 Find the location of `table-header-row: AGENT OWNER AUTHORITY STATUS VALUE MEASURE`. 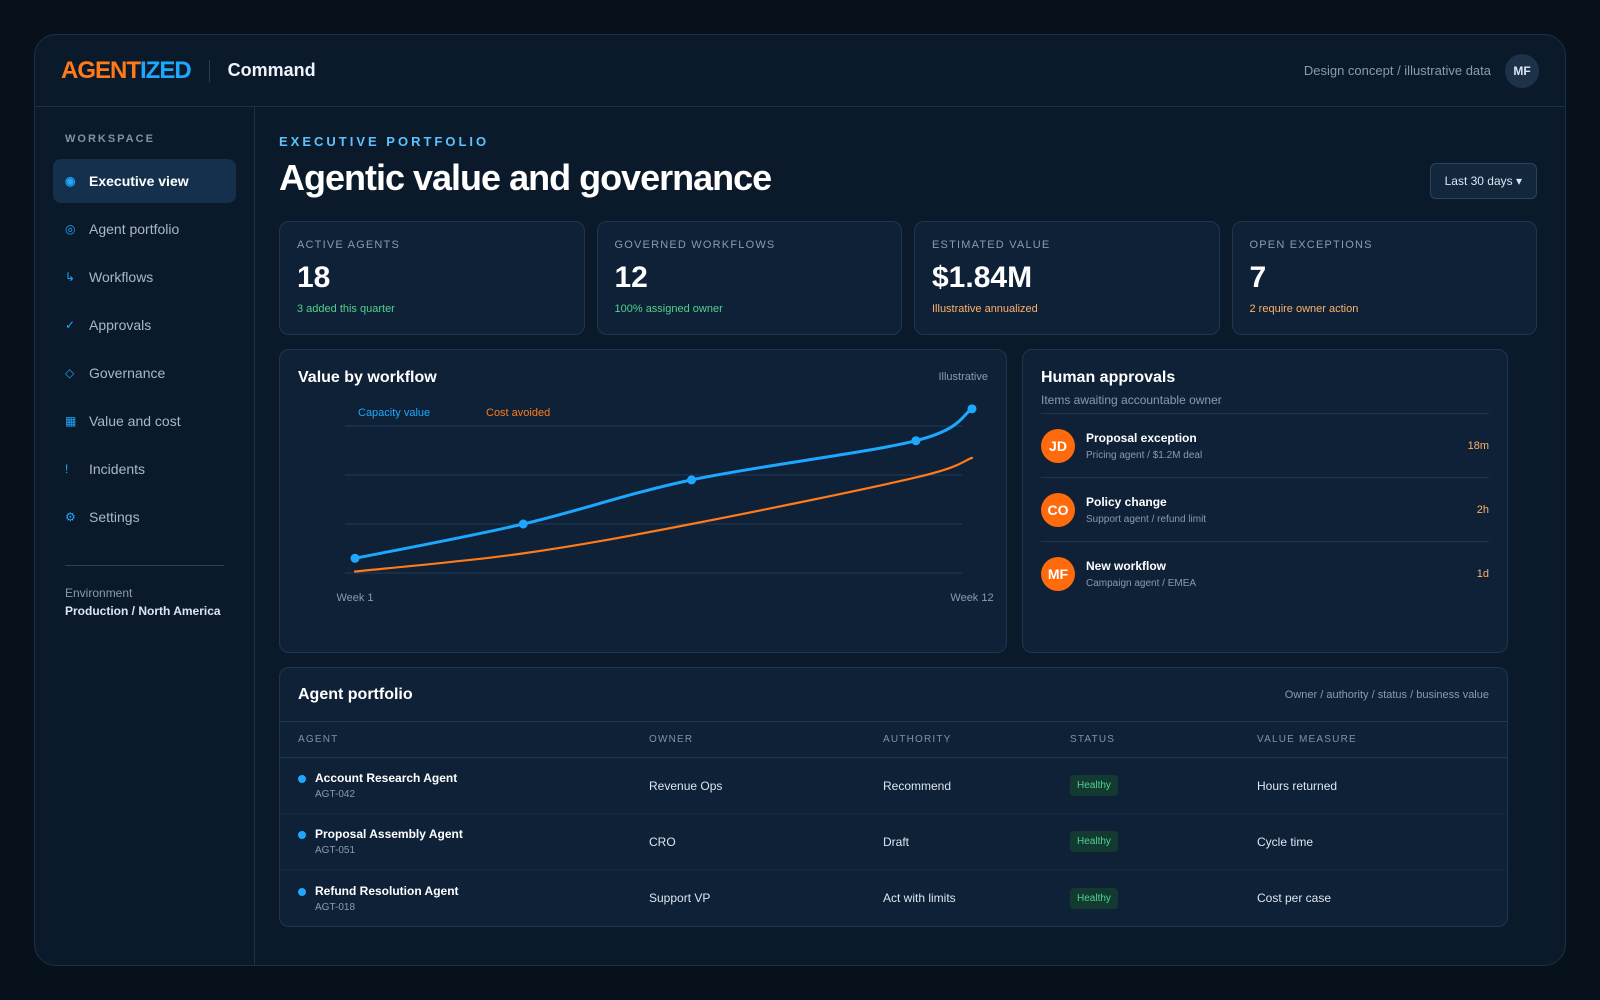

table-header-row: AGENT OWNER AUTHORITY STATUS VALUE MEASURE is located at coordinates (893, 740).